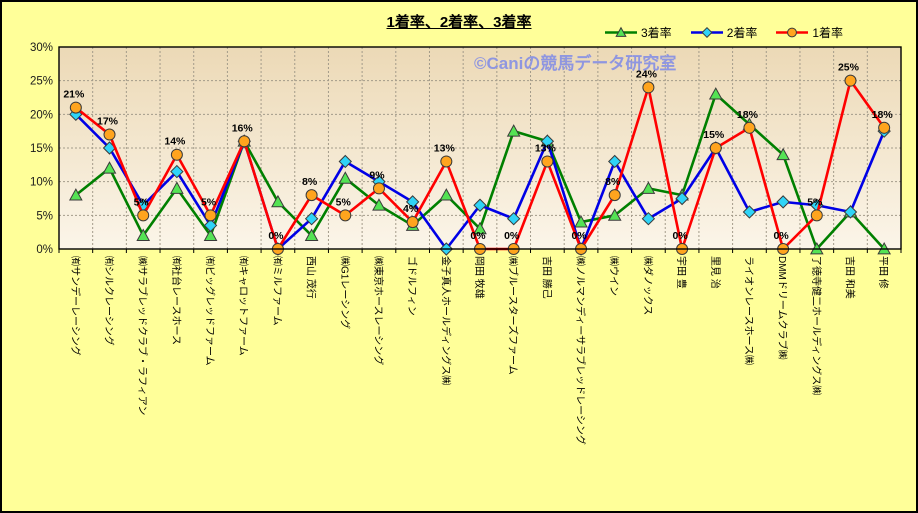 The width and height of the screenshot is (918, 513). I want to click on svg-text: 24%, so click(647, 74).